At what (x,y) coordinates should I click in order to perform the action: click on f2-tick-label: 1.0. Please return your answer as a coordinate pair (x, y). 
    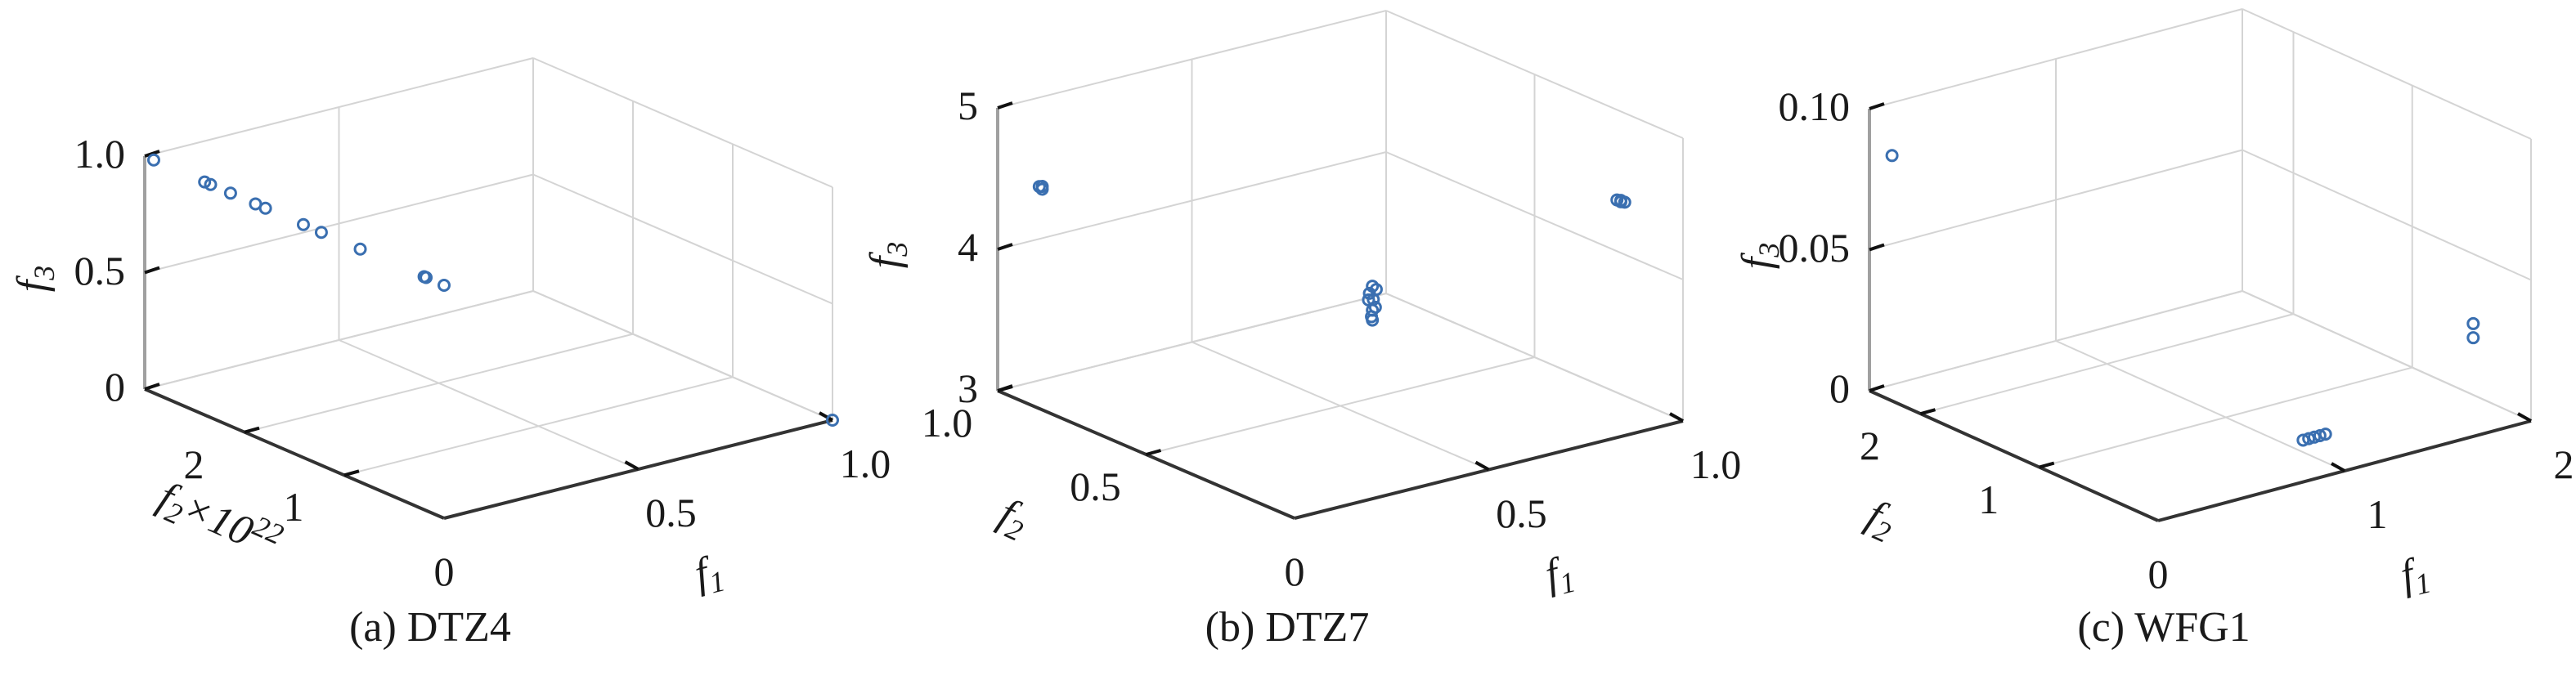
    Looking at the image, I should click on (947, 422).